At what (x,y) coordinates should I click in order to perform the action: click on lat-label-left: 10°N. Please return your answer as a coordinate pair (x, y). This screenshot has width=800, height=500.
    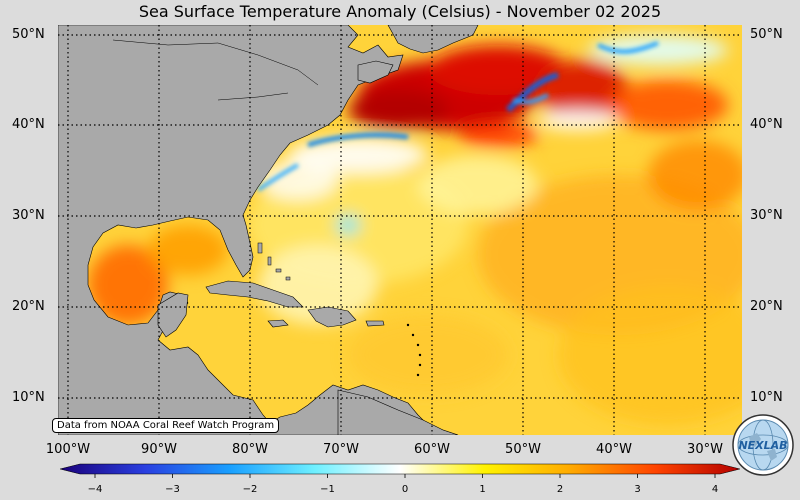
    Looking at the image, I should click on (28, 397).